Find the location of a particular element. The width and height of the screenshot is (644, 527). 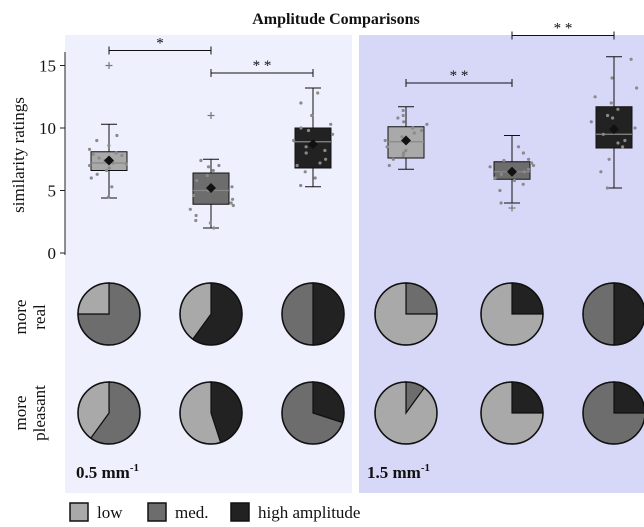

outlier-marker is located at coordinates (512, 208).